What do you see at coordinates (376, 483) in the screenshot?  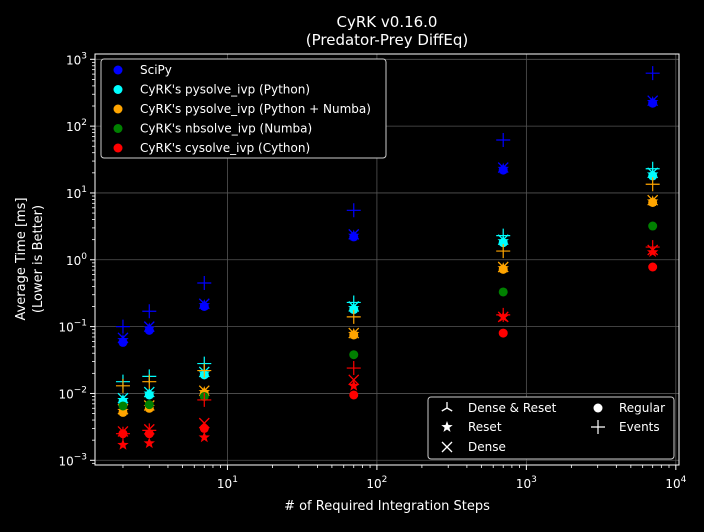 I see `x-tick-label: 10²` at bounding box center [376, 483].